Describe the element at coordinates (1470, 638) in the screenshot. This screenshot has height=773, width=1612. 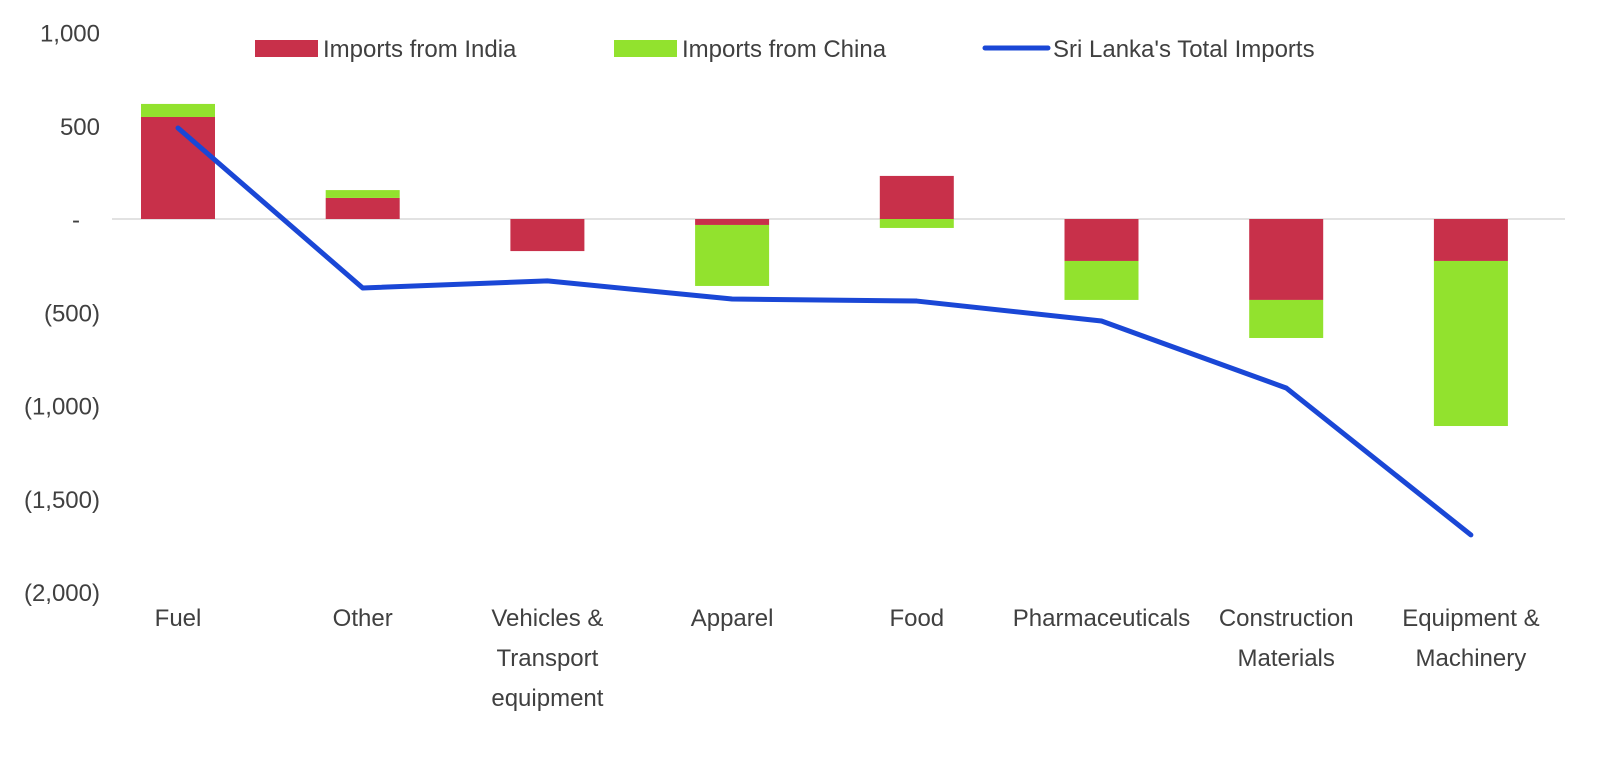
I see `x-tick-label: Equipment &Machinery` at that location.